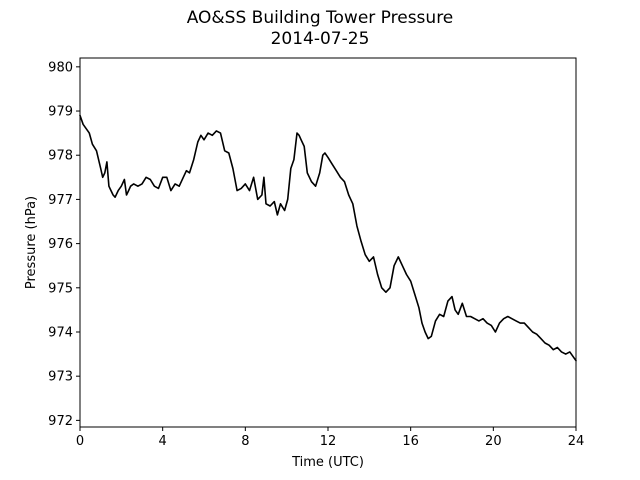 This screenshot has width=640, height=480. What do you see at coordinates (493, 441) in the screenshot?
I see `x-tick-label: 20` at bounding box center [493, 441].